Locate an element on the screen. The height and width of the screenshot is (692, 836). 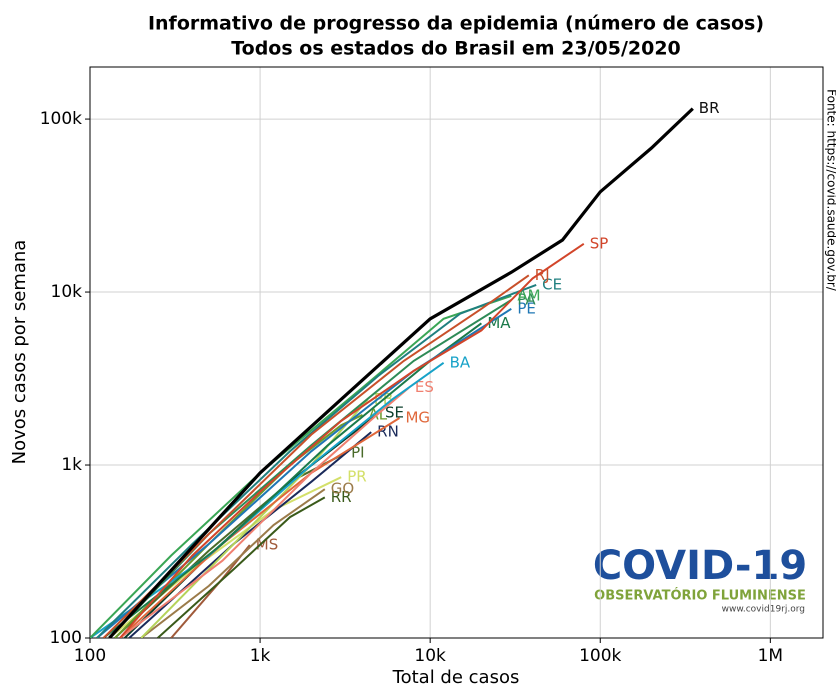
x-tick-label: 100 is located at coordinates (90, 656).